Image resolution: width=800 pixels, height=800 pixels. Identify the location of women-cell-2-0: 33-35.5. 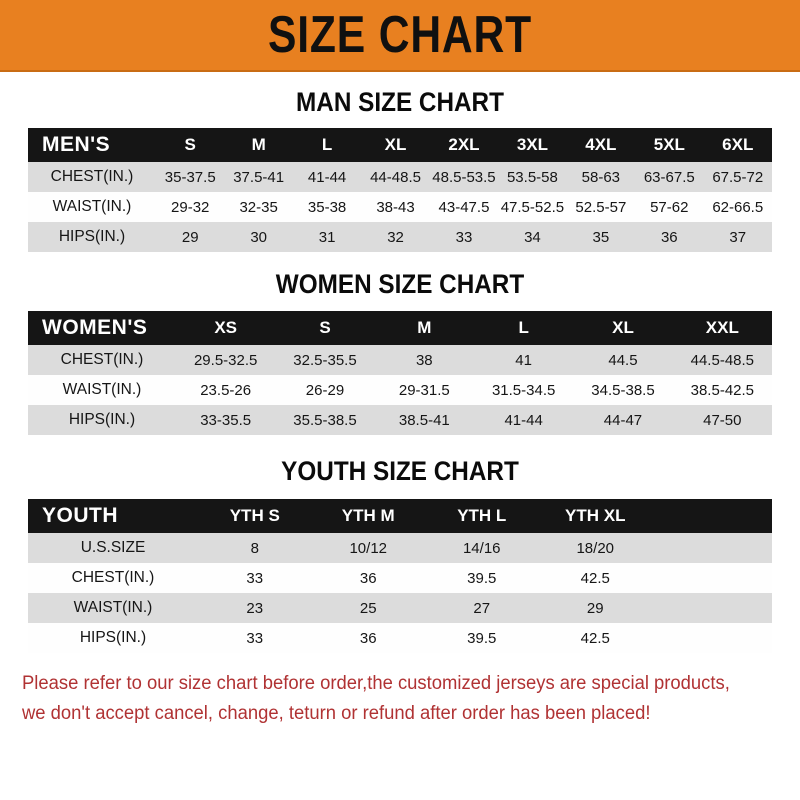
(226, 420).